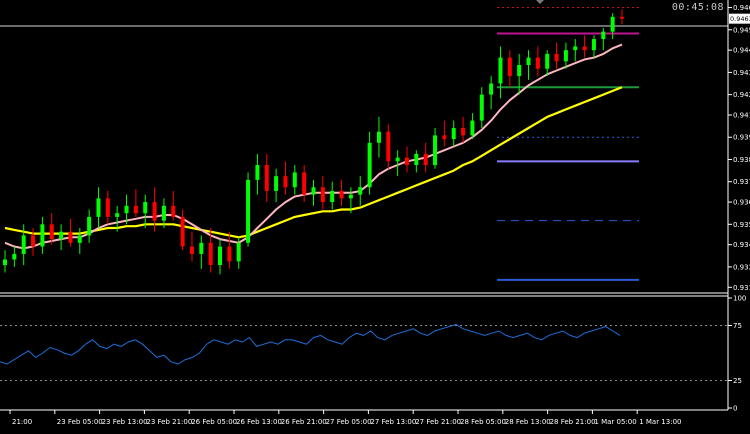 The height and width of the screenshot is (434, 750). Describe the element at coordinates (214, 422) in the screenshot. I see `time-tick-label: 26 Feb 05:00` at that location.